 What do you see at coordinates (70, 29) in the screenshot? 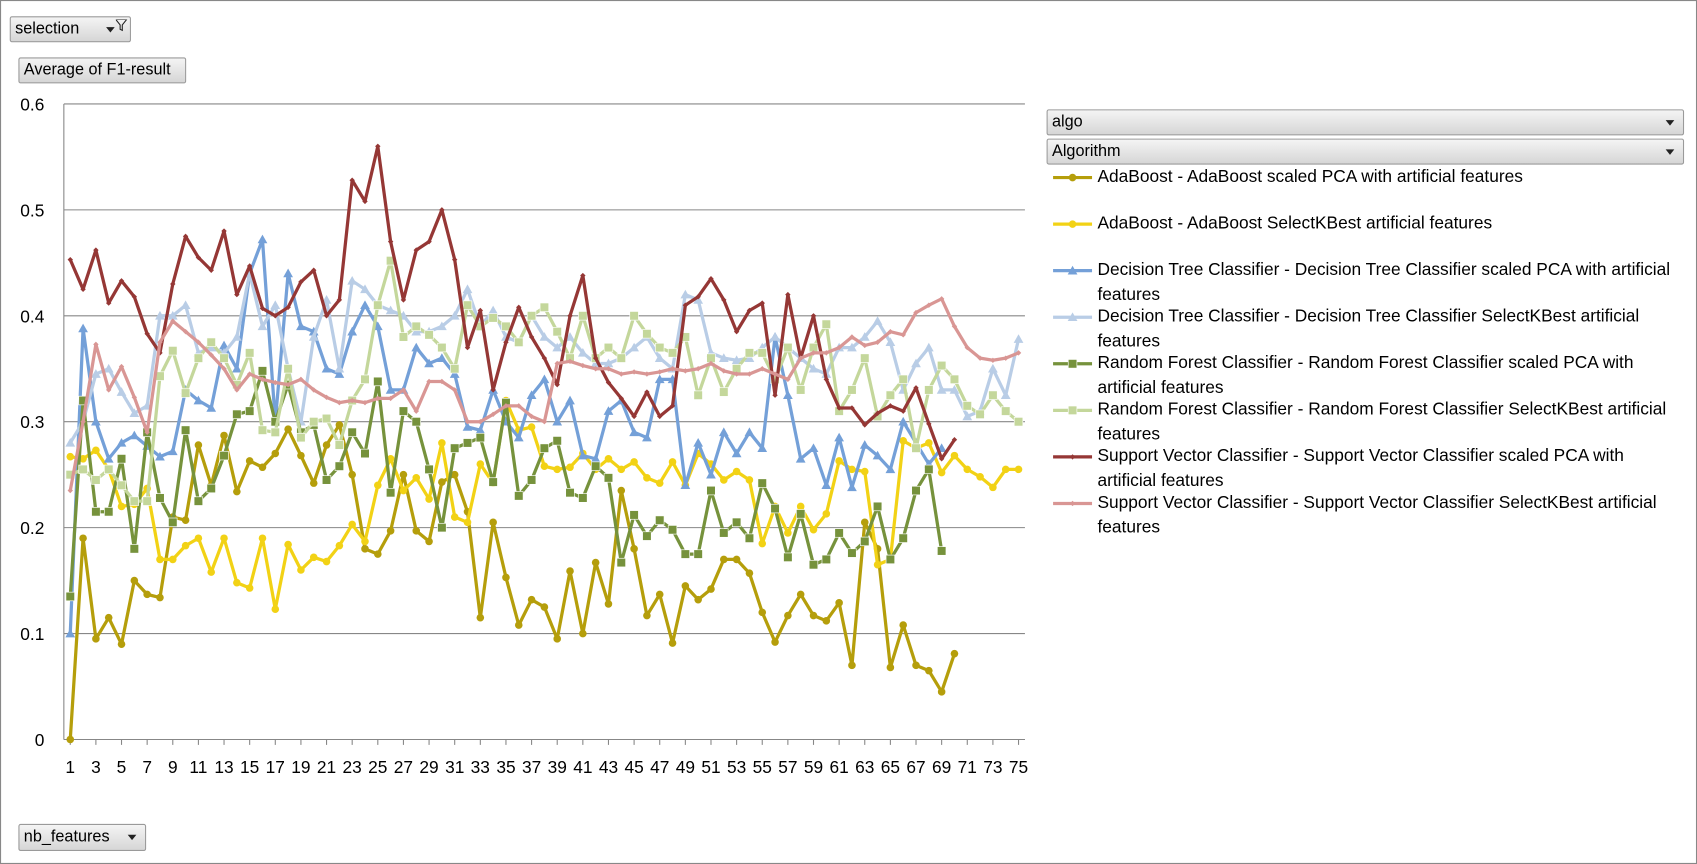
I see `report-filter-button: selection` at bounding box center [70, 29].